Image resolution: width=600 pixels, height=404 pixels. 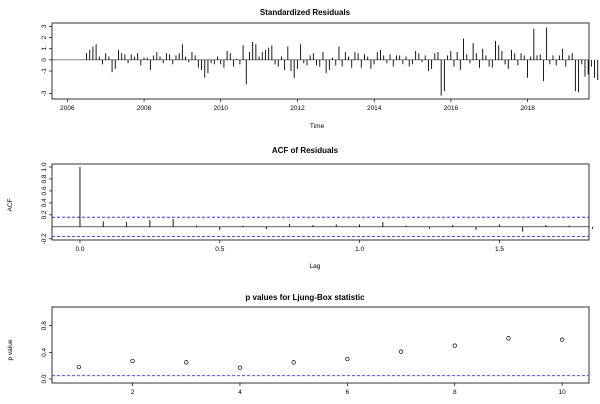 What do you see at coordinates (44, 60) in the screenshot?
I see `residuals-y-tick-label: 0` at bounding box center [44, 60].